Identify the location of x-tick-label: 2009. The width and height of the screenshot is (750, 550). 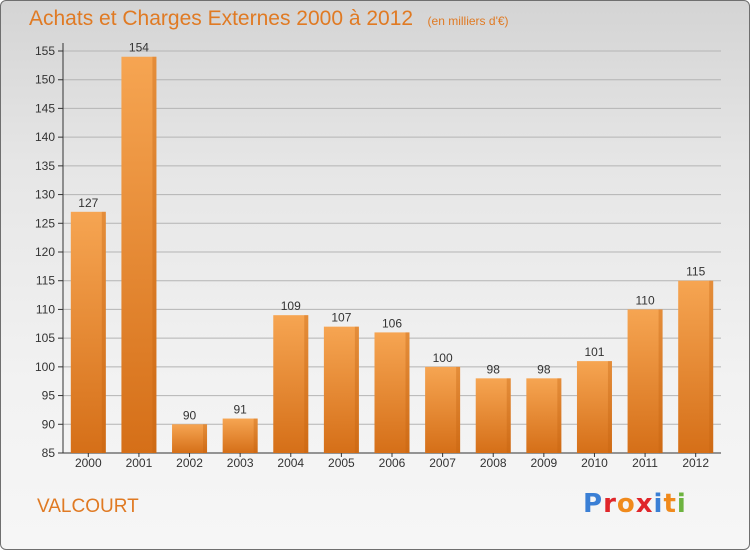
(543, 463).